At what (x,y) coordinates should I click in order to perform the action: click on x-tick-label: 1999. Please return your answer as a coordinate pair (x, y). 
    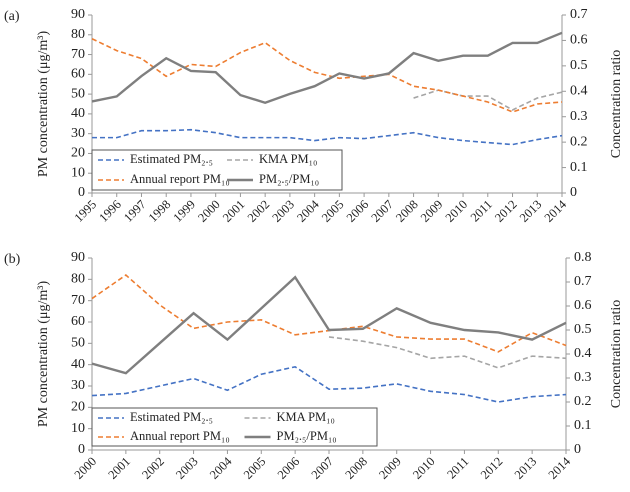
    Looking at the image, I should click on (185, 211).